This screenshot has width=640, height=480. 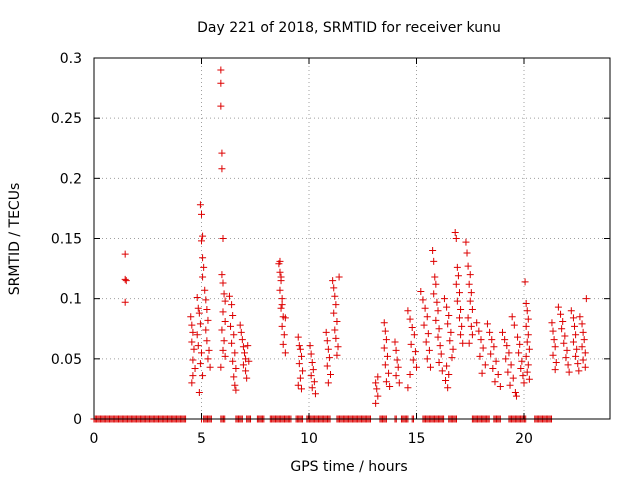 I want to click on y-tick-label: 0.25, so click(x=66, y=119).